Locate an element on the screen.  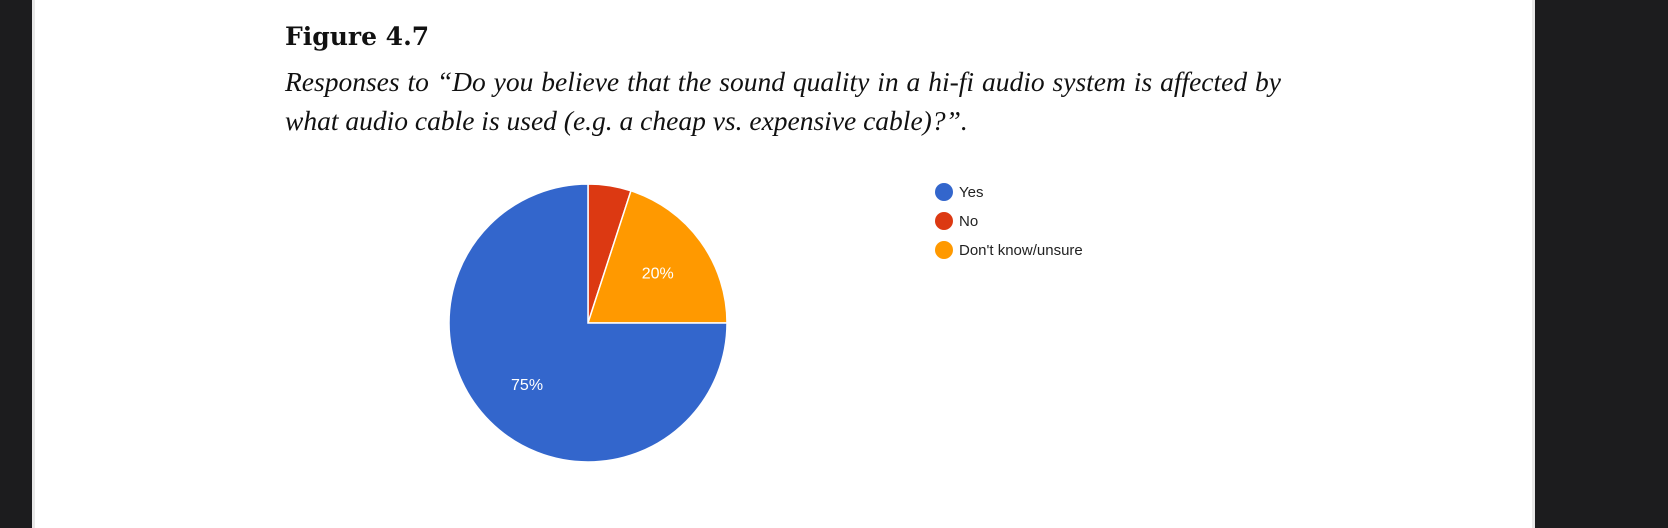
slice-data-label: 75% is located at coordinates (527, 385).